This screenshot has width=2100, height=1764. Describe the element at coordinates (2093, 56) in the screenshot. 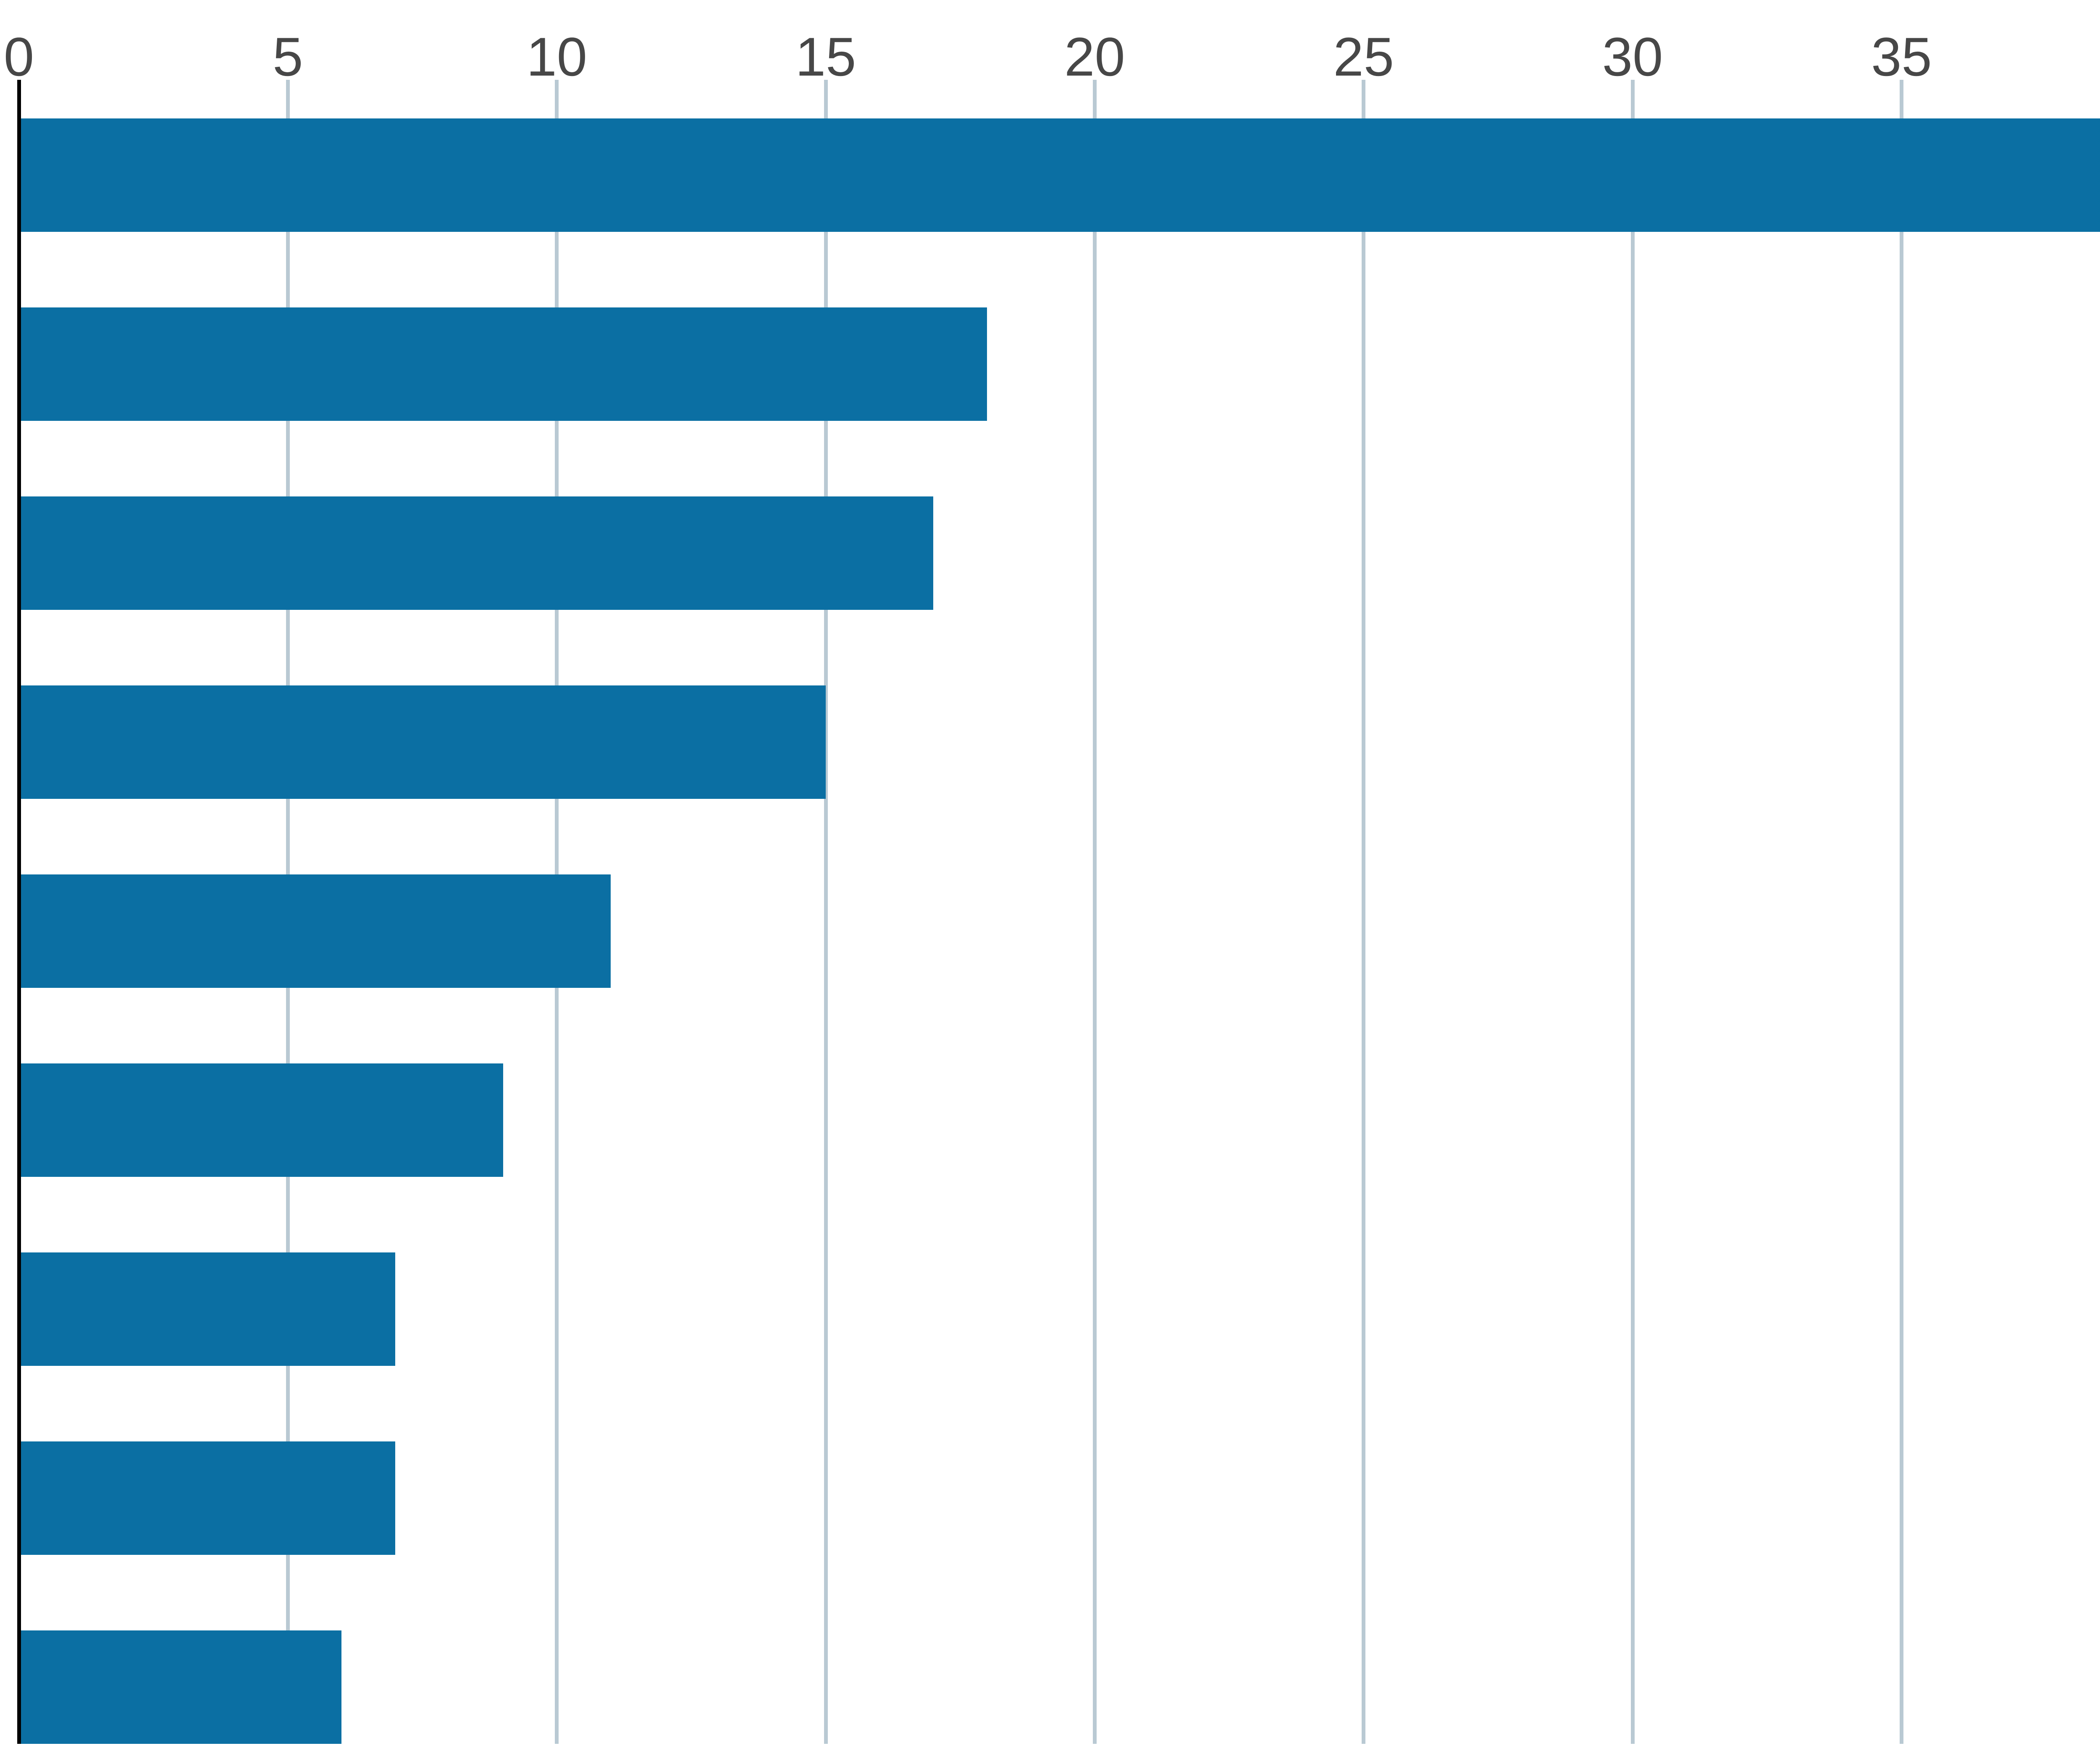

I see `x-tick-label-40: 40` at that location.